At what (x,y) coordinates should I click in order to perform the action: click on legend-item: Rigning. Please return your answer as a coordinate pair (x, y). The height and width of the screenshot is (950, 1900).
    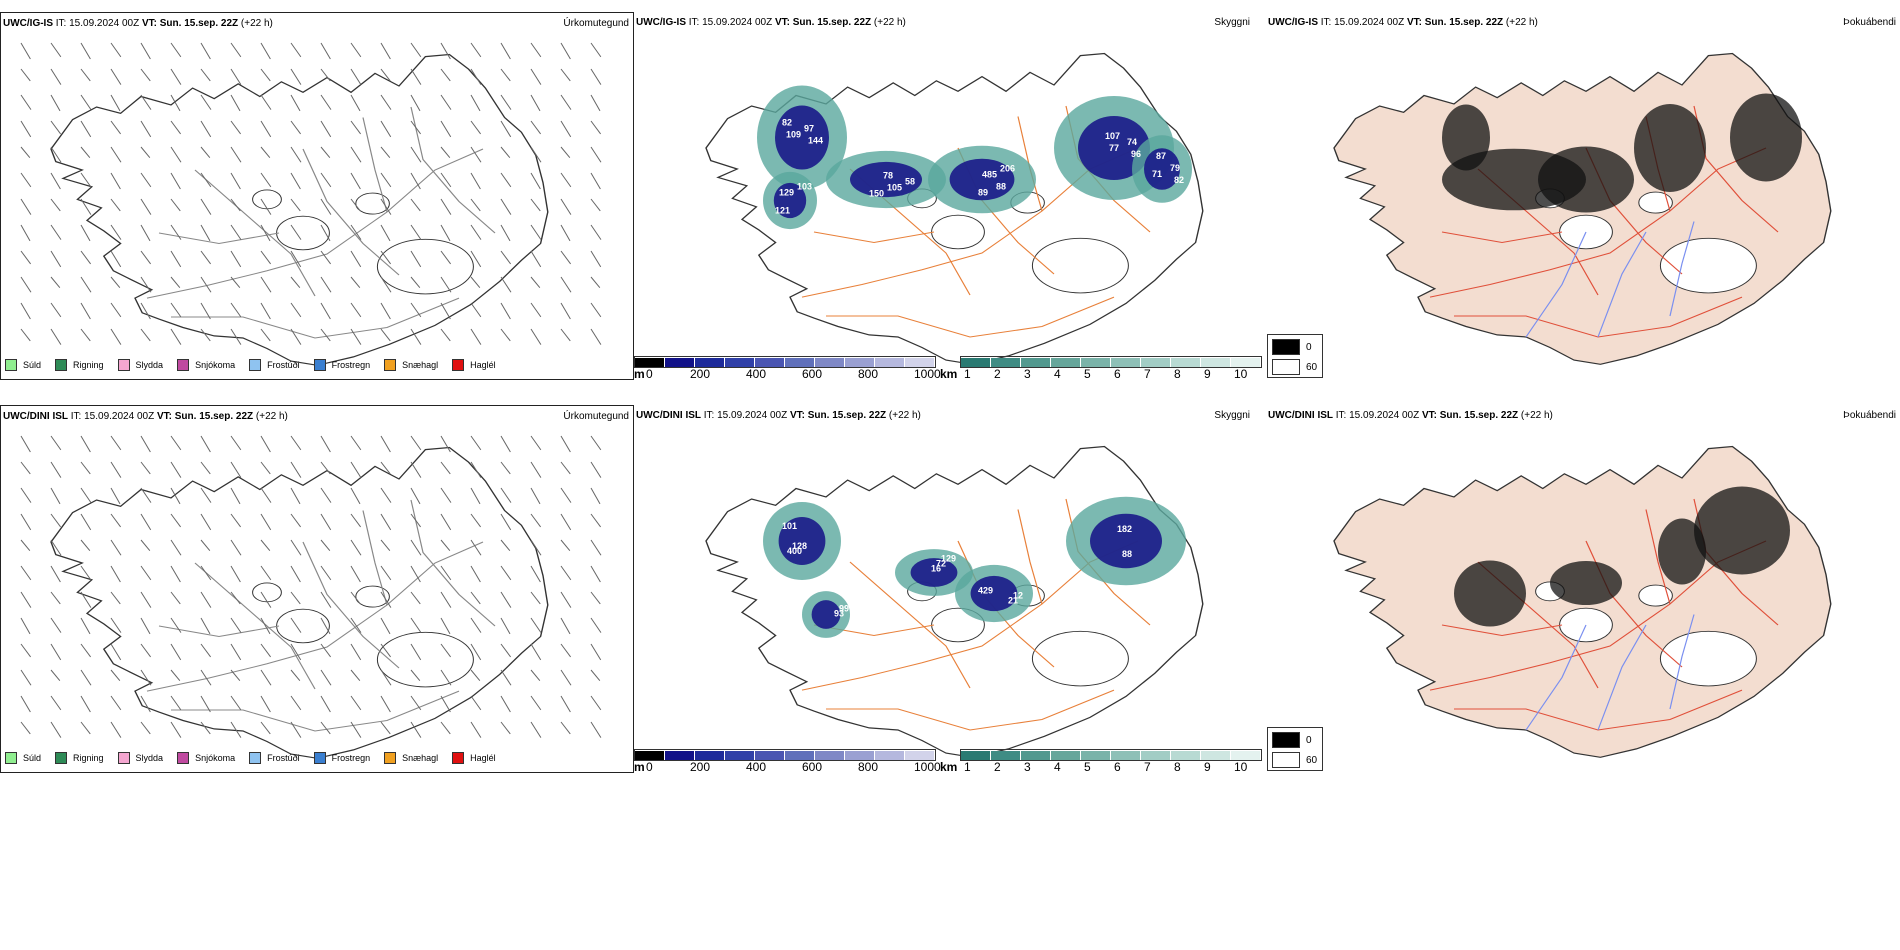
    Looking at the image, I should click on (79, 758).